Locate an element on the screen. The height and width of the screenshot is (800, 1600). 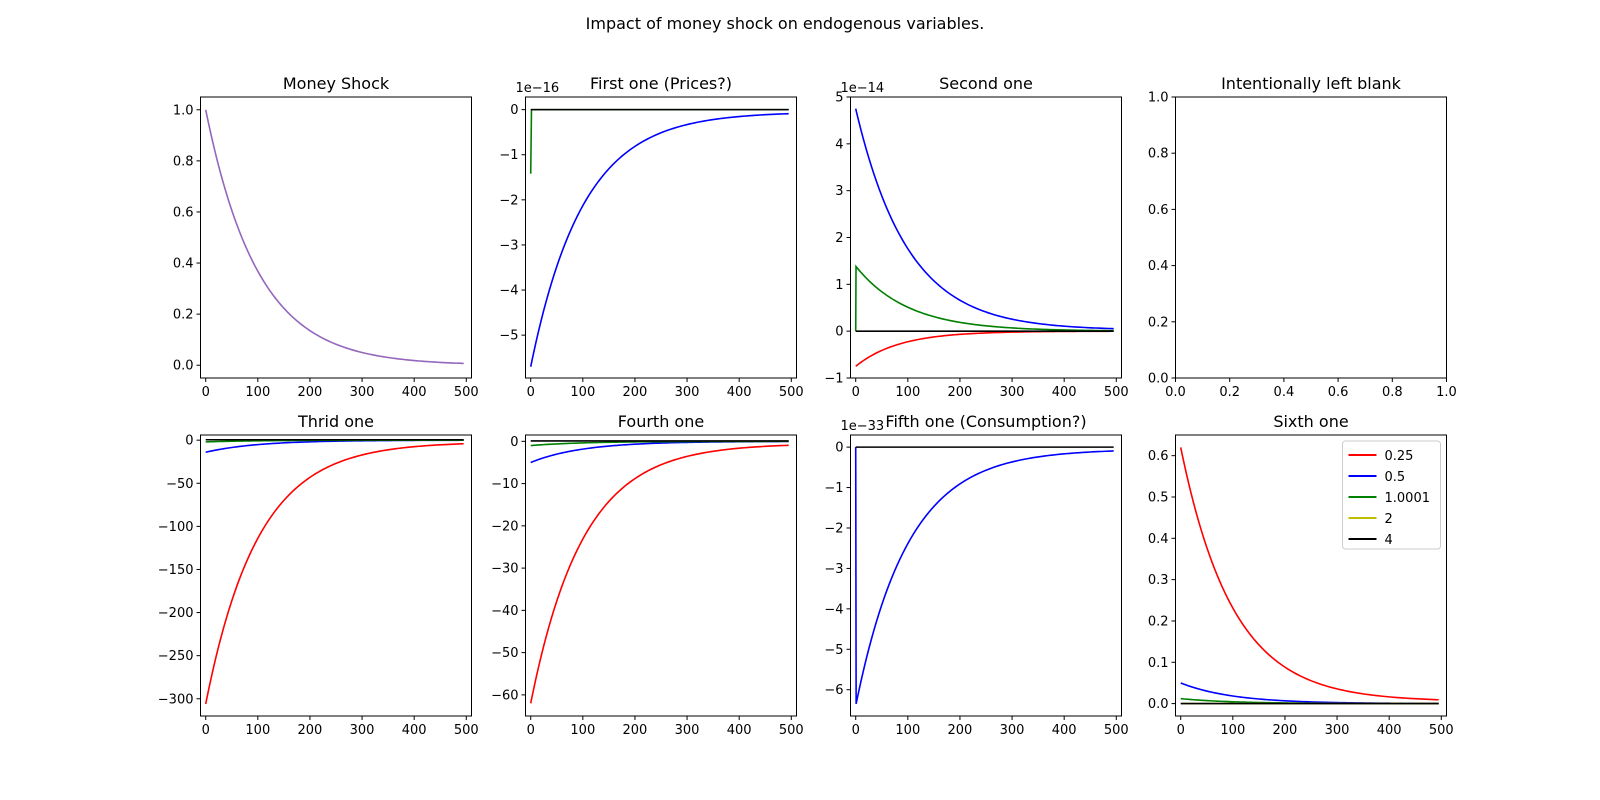
legend: 0.25 0.5 1.0001 2 4 is located at coordinates (1391, 495).